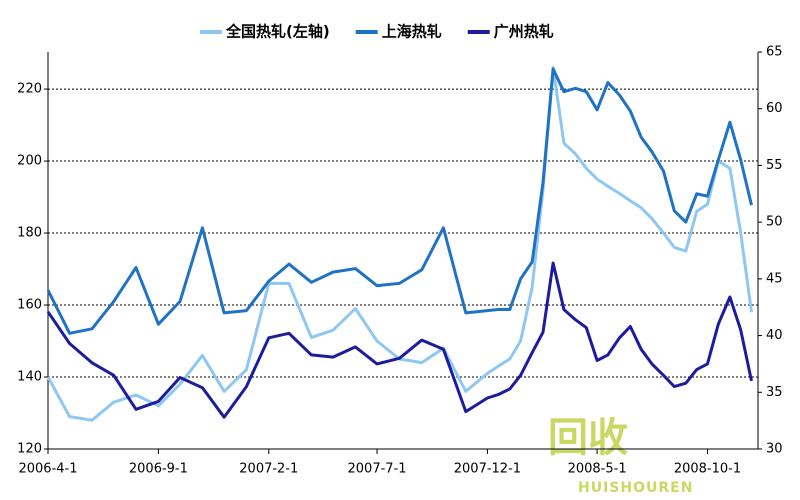 The width and height of the screenshot is (800, 500). Describe the element at coordinates (588, 438) in the screenshot. I see `watermark-logo: 回收` at that location.